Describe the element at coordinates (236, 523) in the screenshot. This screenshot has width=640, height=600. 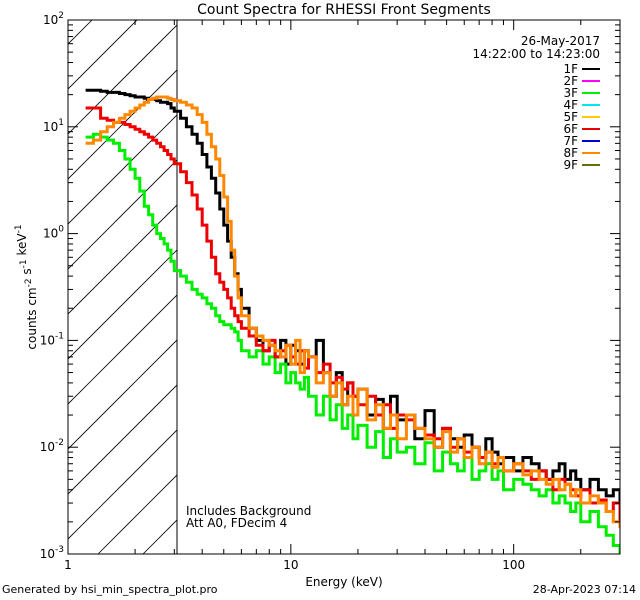
I see `note-attenuator: Att A0, FDecim 4` at that location.